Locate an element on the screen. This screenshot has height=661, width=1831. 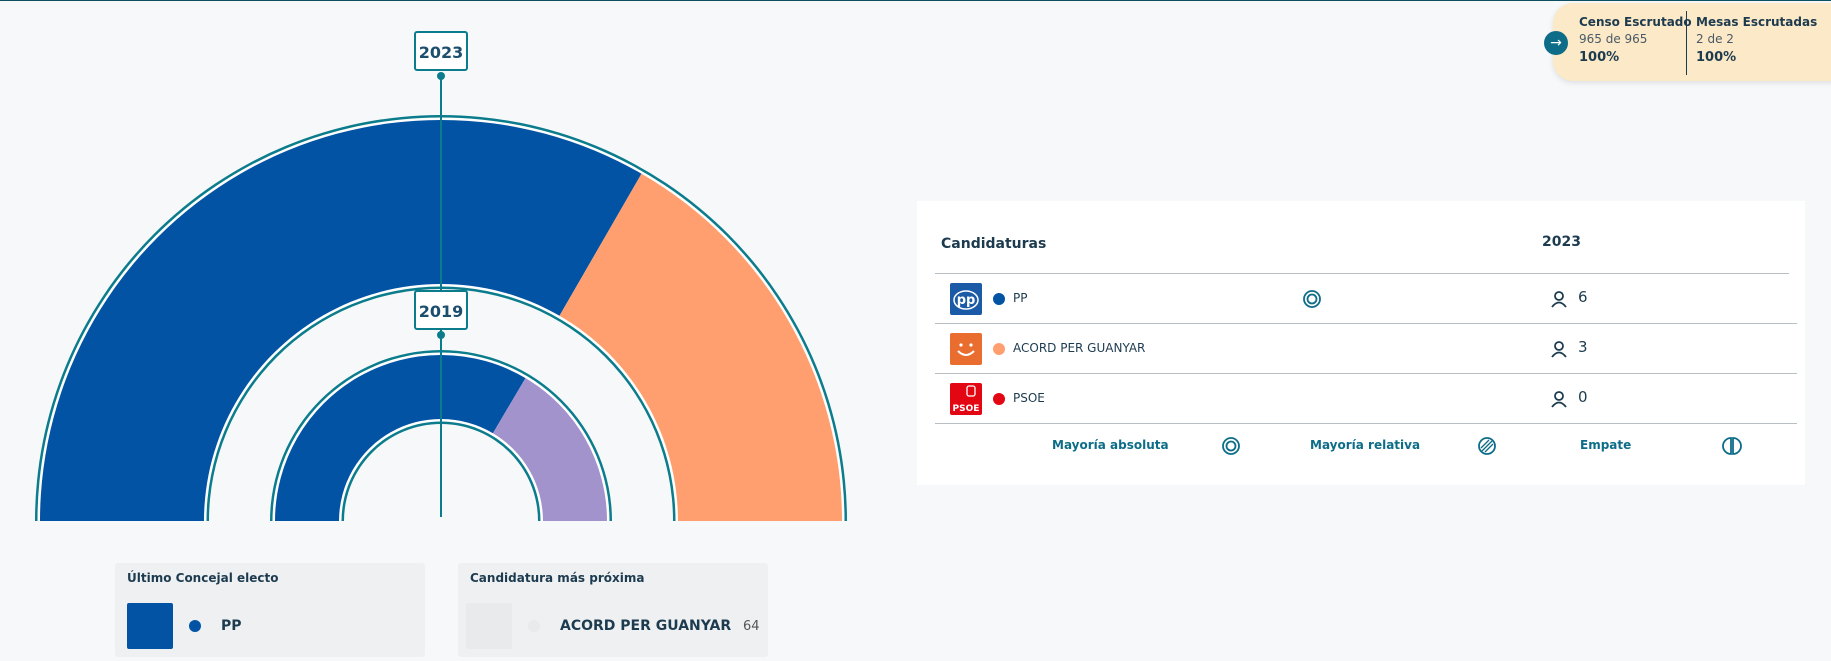
scrutiny-divider is located at coordinates (1686, 43).